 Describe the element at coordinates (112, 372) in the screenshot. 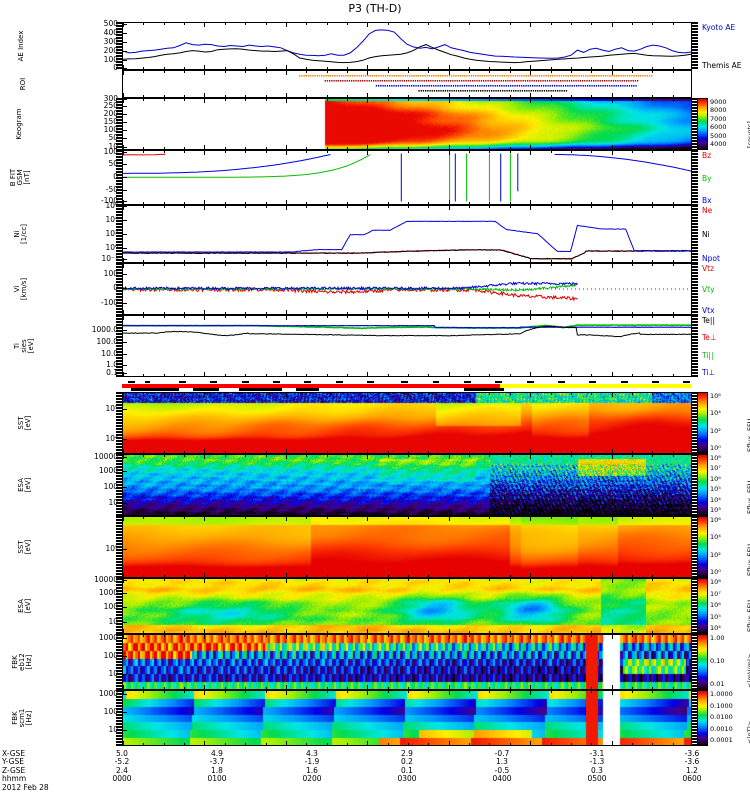

I see `y-tick-label: 0.1` at that location.